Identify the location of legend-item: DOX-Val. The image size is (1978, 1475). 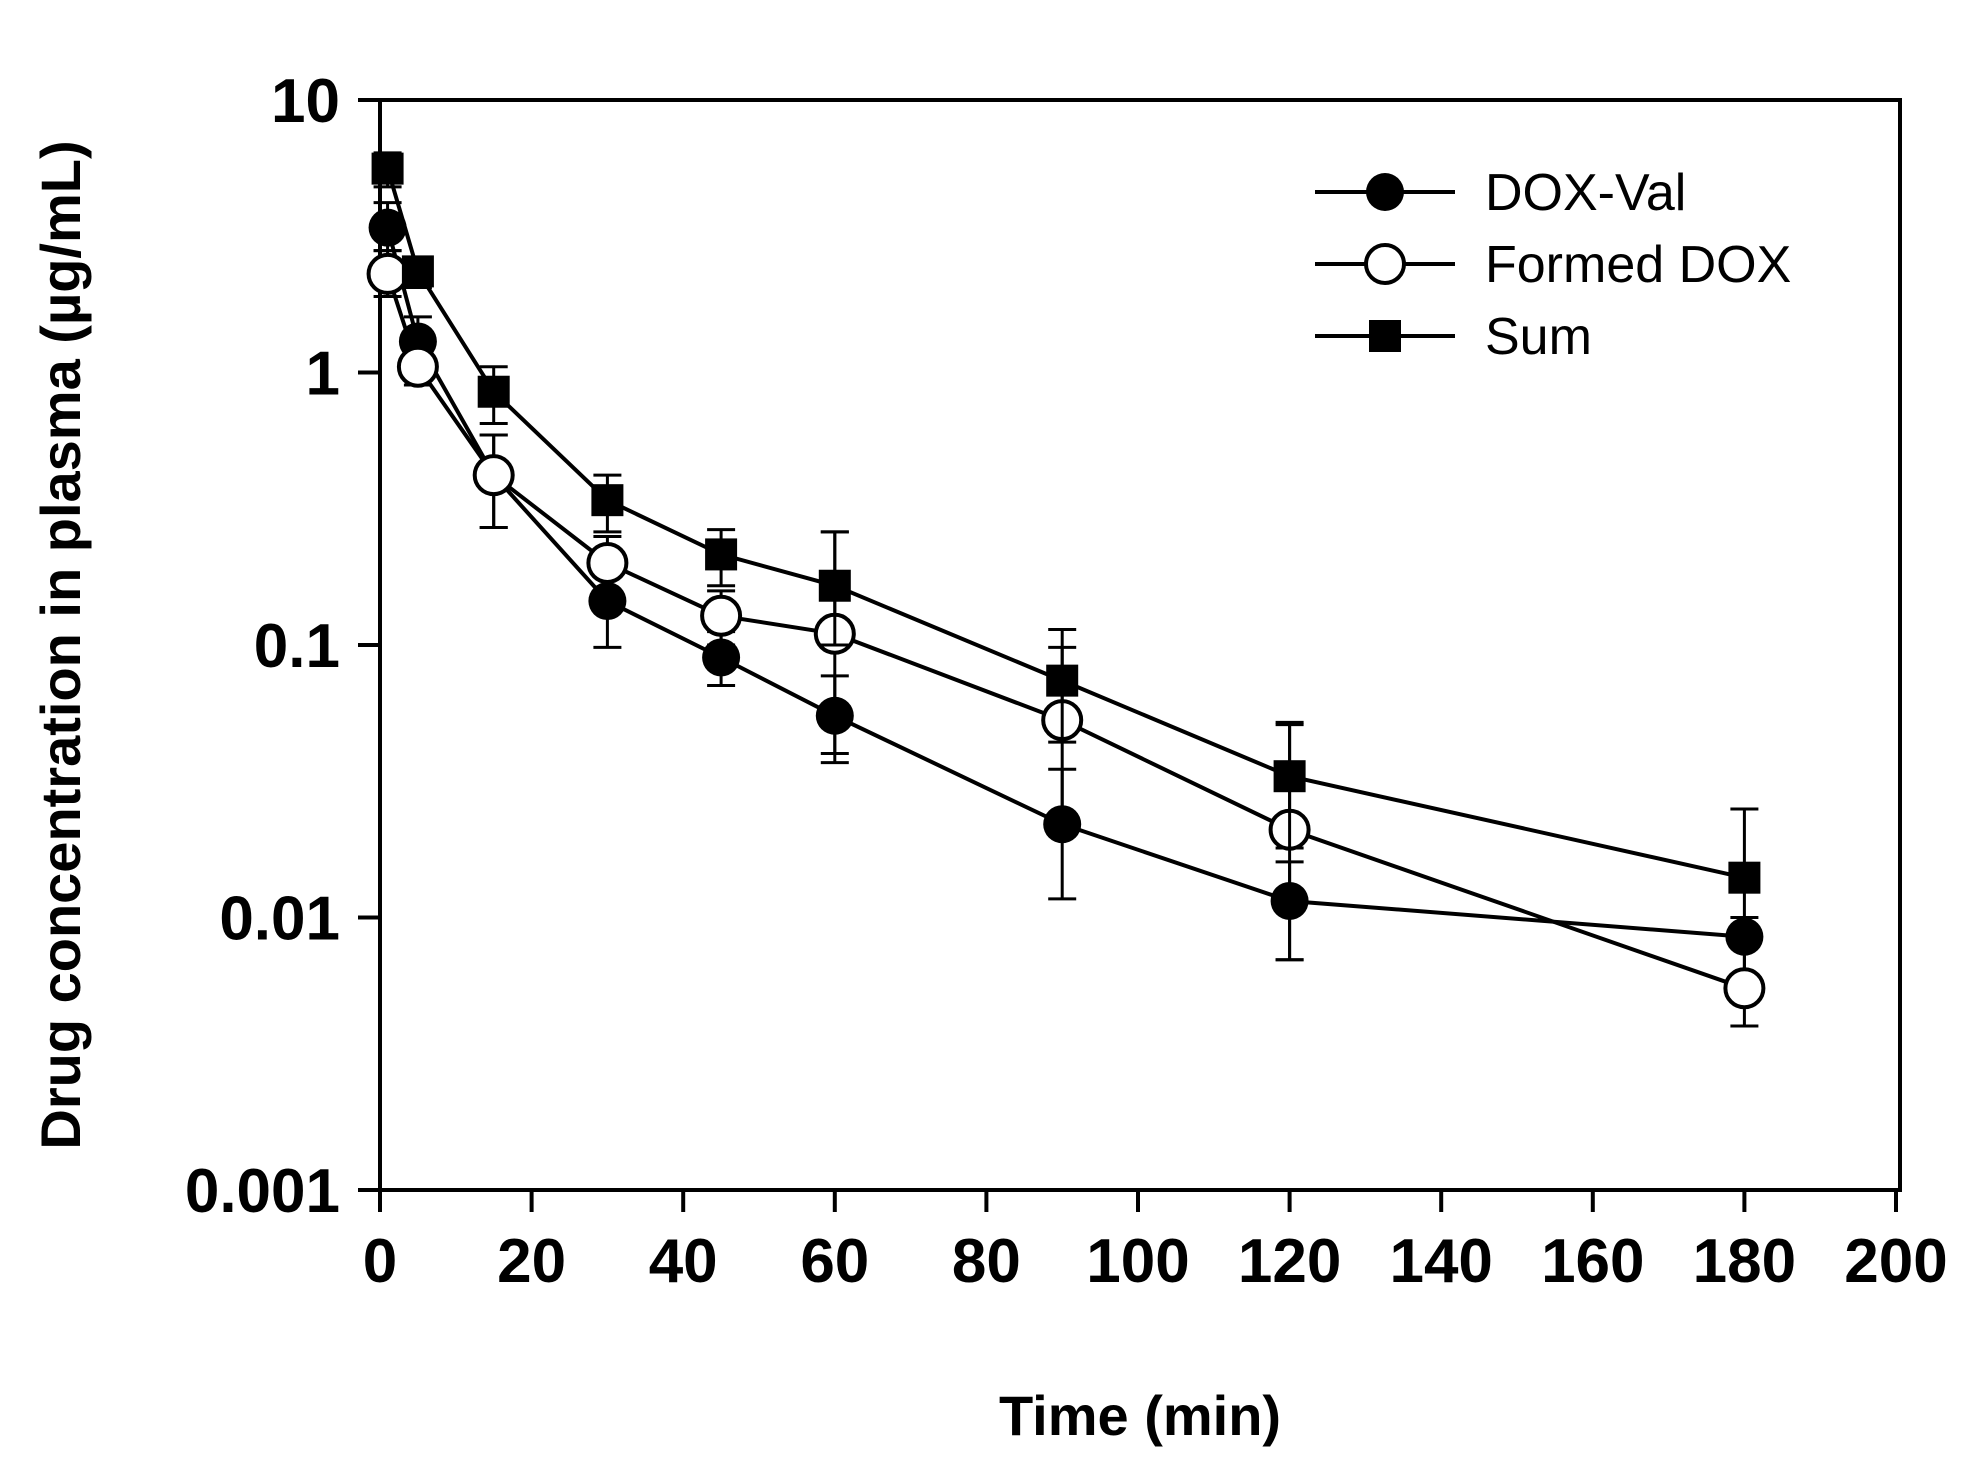
(1500, 193).